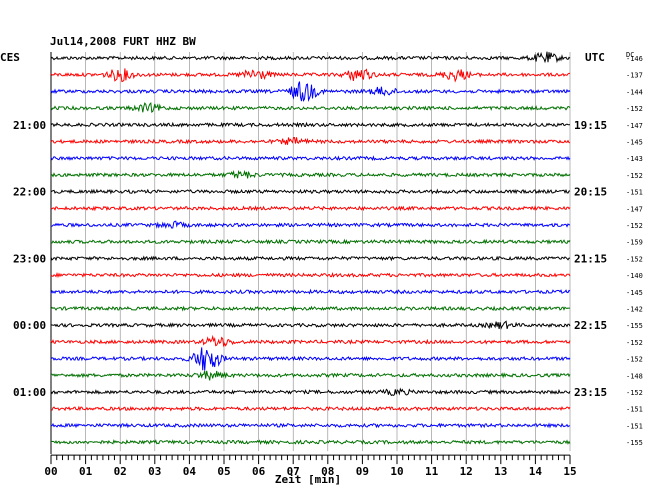  What do you see at coordinates (569, 471) in the screenshot?
I see `x-tick-label: 15` at bounding box center [569, 471].